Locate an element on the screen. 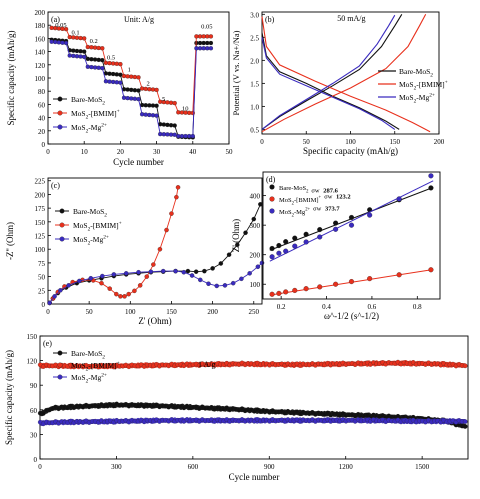 The height and width of the screenshot is (499, 480). panel-label: (c) is located at coordinates (55, 185).